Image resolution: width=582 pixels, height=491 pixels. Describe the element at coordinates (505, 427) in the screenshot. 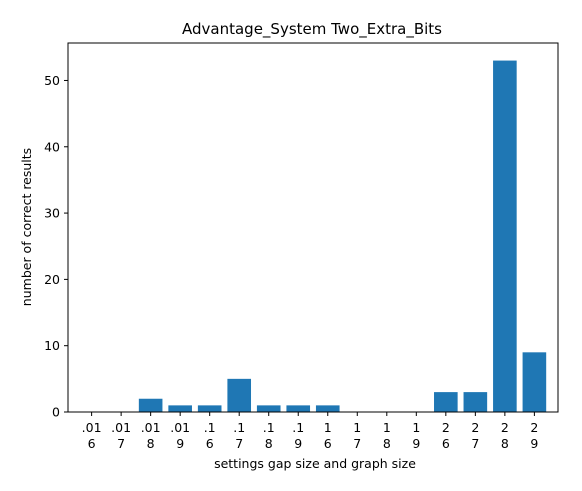

I see `x-tick-label-gap-14: 2` at that location.